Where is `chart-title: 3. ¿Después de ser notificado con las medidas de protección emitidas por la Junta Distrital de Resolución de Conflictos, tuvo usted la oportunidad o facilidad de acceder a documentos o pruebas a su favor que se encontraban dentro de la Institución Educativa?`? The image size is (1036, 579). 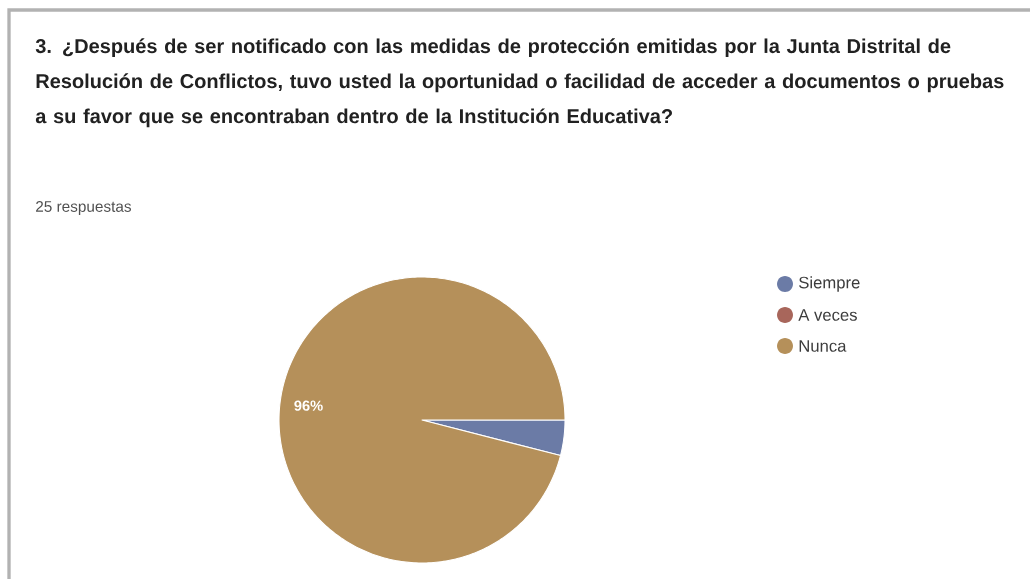 chart-title: 3. ¿Después de ser notificado con las medidas de protección emitidas por la Junta Distrital de Resolución de Conflictos, tuvo usted la oportunidad o facilidad de acceder a documentos o pruebas a su favor que se encontraban dentro de la Institución Educativa? is located at coordinates (519, 83).